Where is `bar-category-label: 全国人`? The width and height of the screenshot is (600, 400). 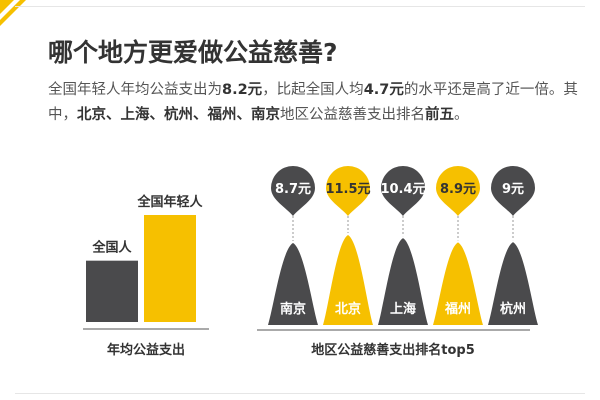 bar-category-label: 全国人 is located at coordinates (111, 248).